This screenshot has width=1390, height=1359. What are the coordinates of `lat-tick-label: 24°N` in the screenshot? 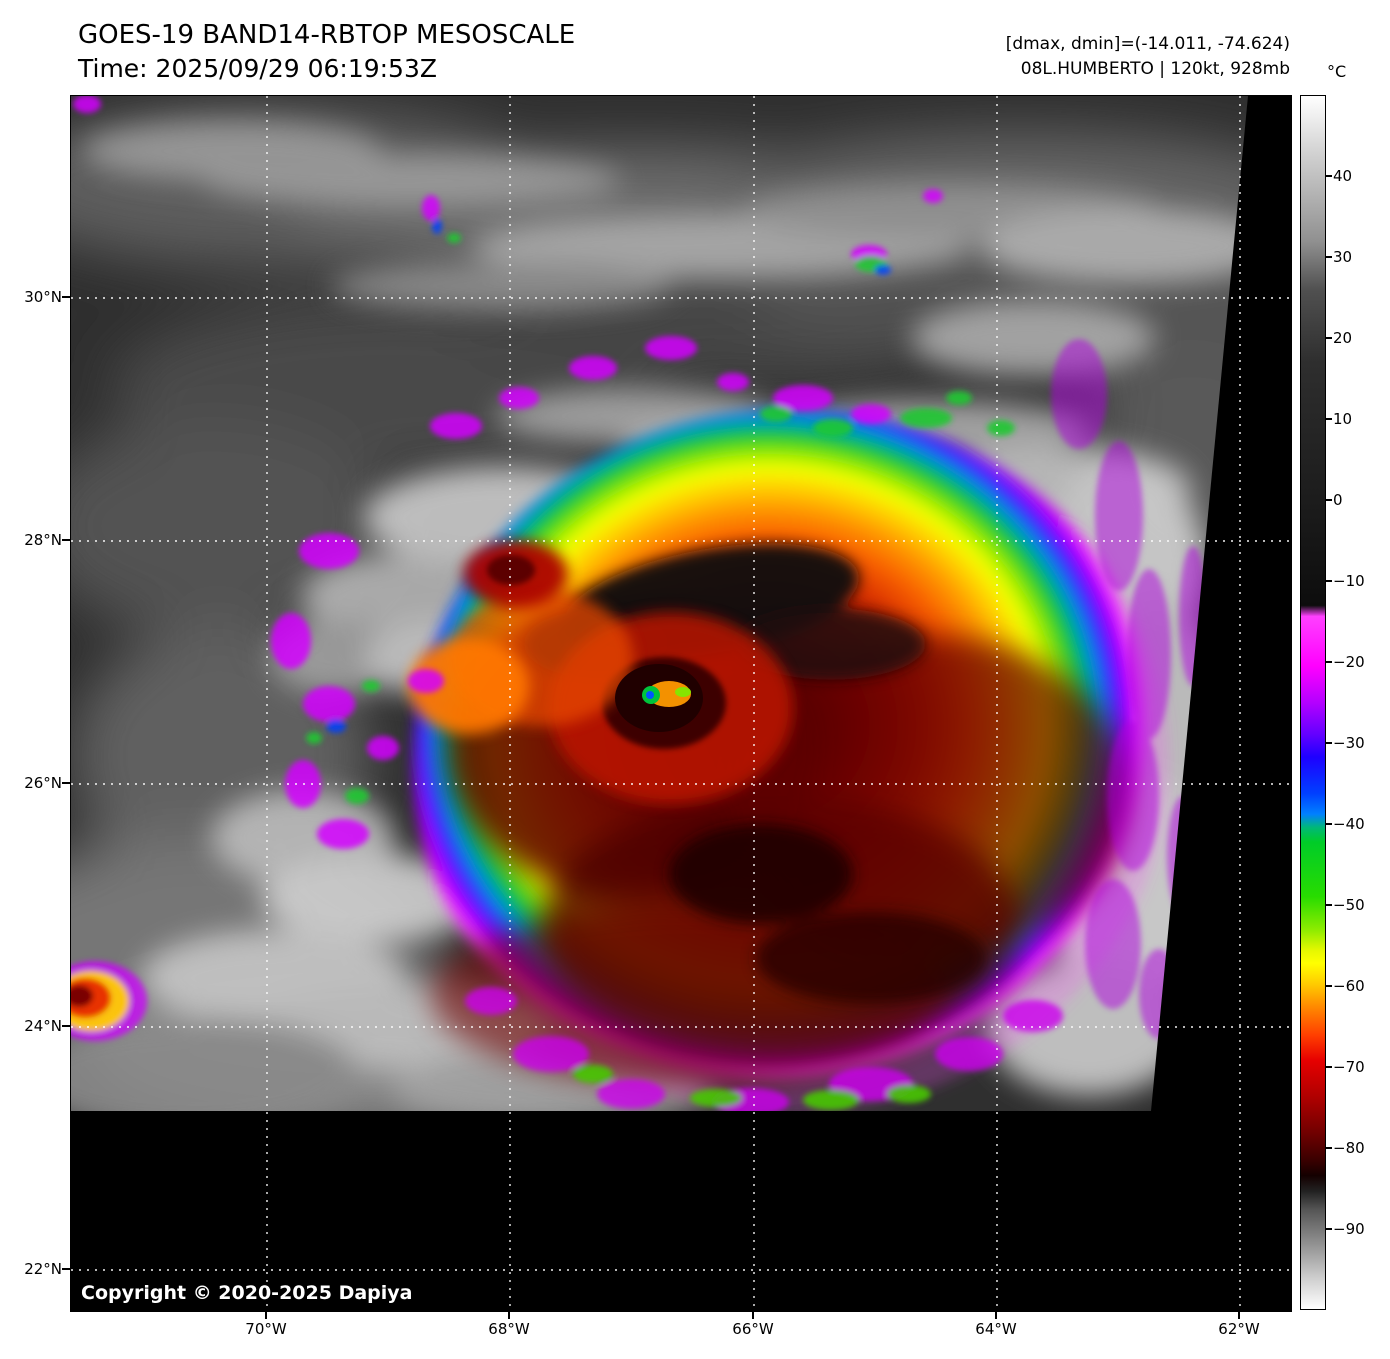 It's located at (43, 1026).